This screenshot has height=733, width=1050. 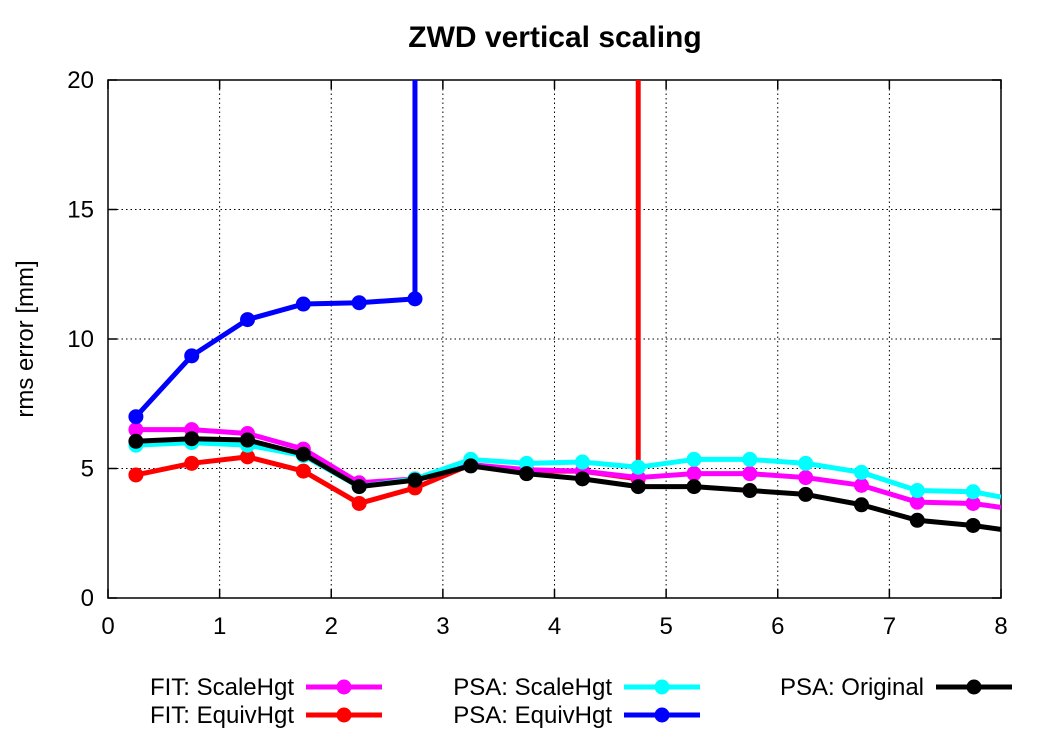 What do you see at coordinates (532, 715) in the screenshot?
I see `legend-label: PSA: EquivHgt` at bounding box center [532, 715].